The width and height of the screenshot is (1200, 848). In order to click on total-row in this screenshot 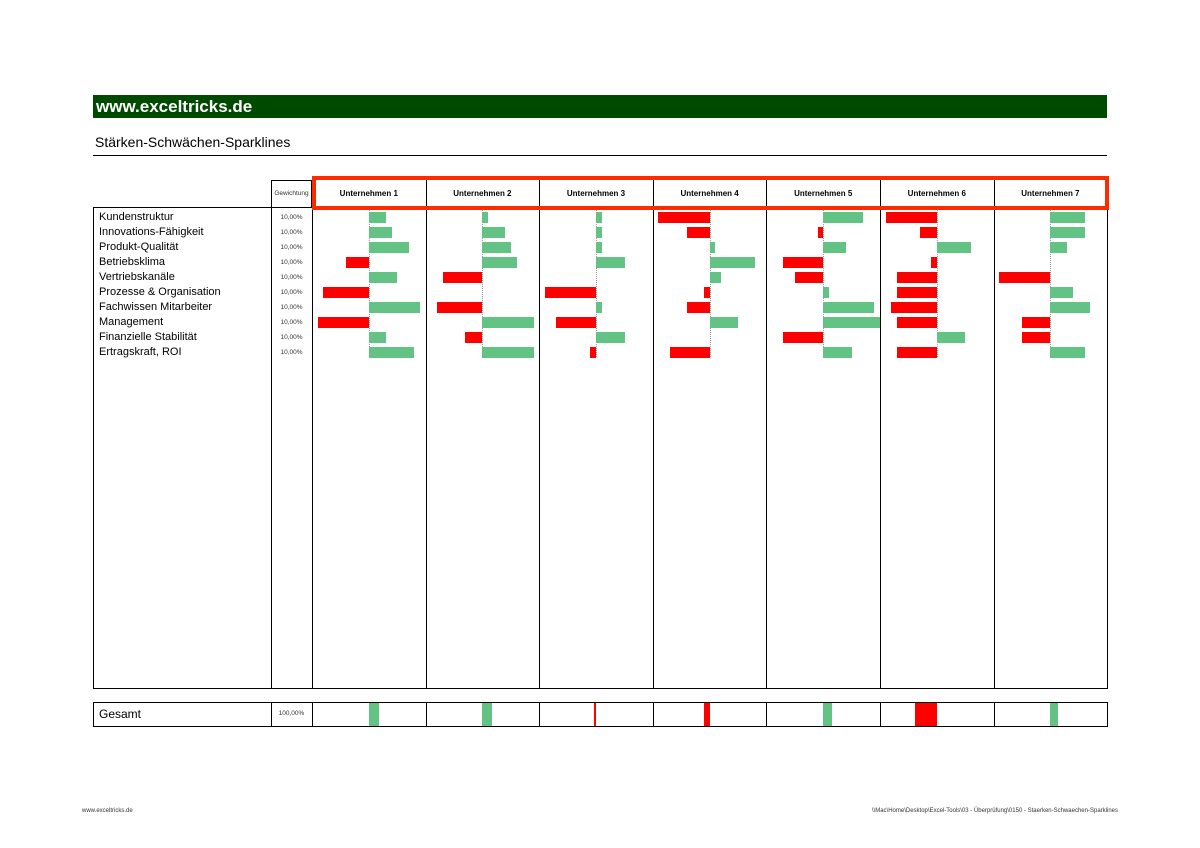, I will do `click(600, 714)`.